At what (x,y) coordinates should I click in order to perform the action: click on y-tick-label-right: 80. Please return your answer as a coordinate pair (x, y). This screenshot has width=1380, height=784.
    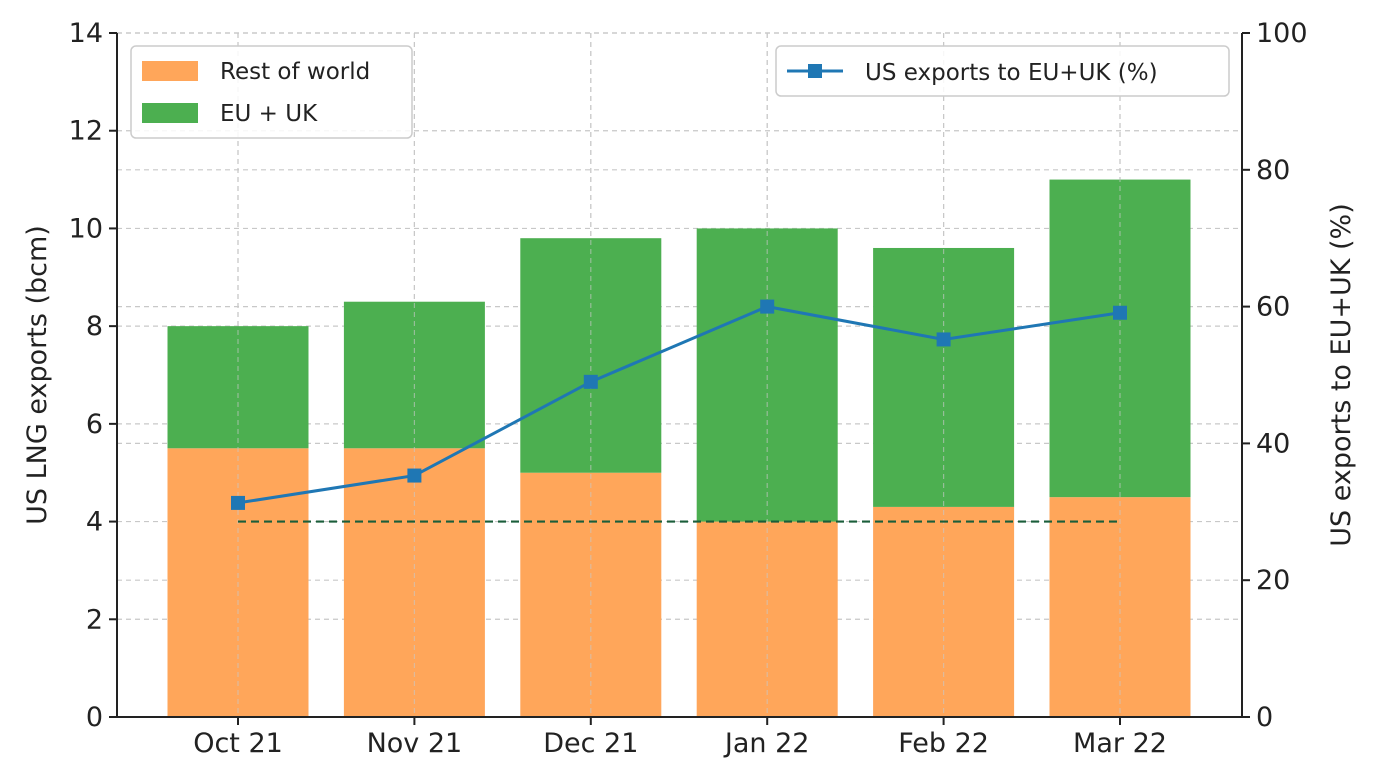
    Looking at the image, I should click on (1273, 170).